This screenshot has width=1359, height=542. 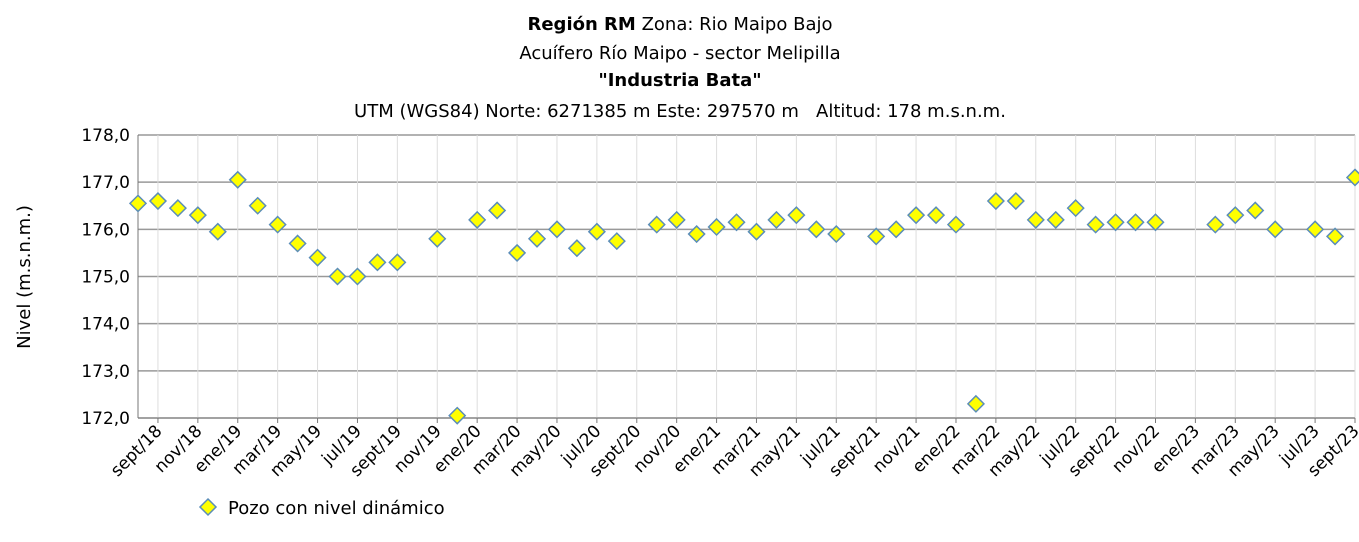 What do you see at coordinates (336, 508) in the screenshot?
I see `legend-label: Pozo con nivel dinámico` at bounding box center [336, 508].